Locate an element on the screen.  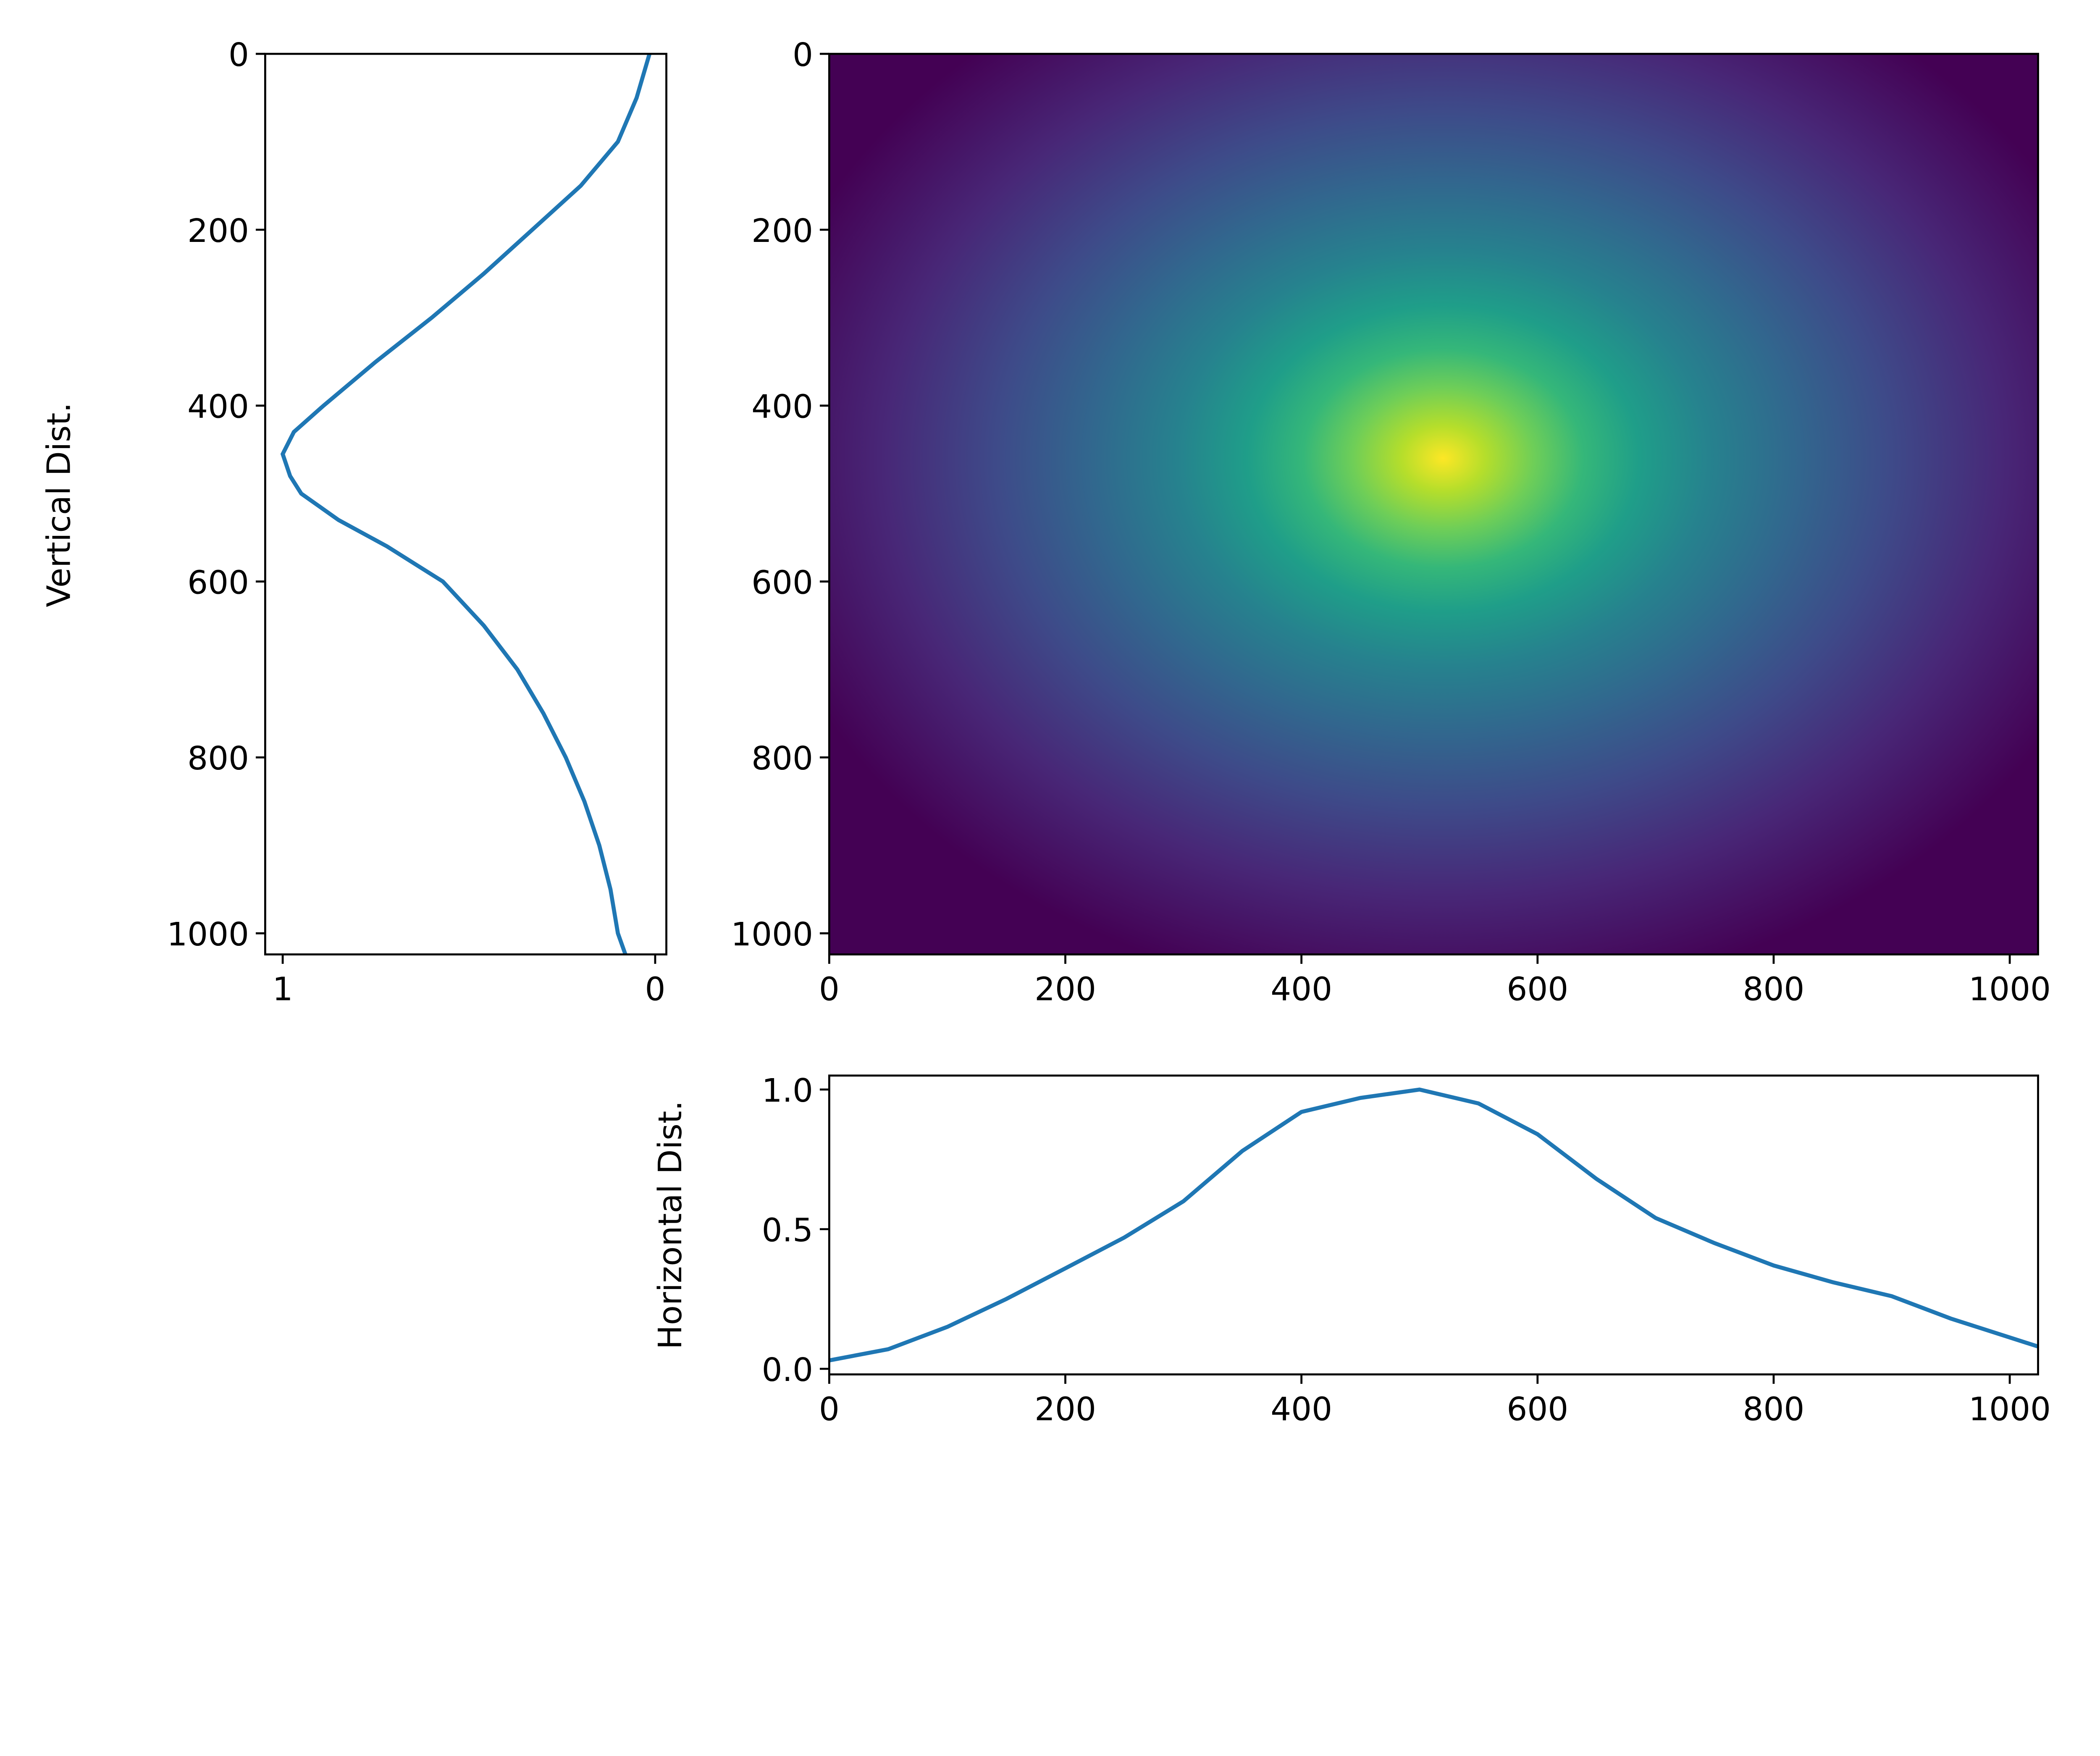
y-tick-label: 1.0 is located at coordinates (787, 1091).